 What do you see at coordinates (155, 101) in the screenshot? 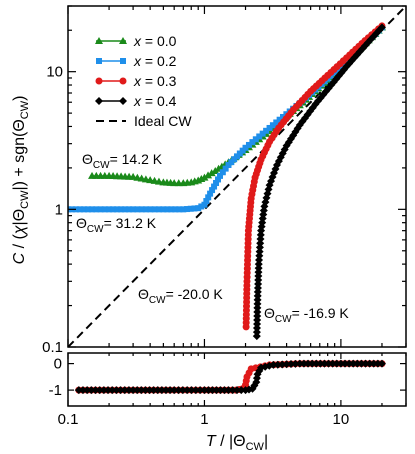
I see `legend-label: x = 0.4` at bounding box center [155, 101].